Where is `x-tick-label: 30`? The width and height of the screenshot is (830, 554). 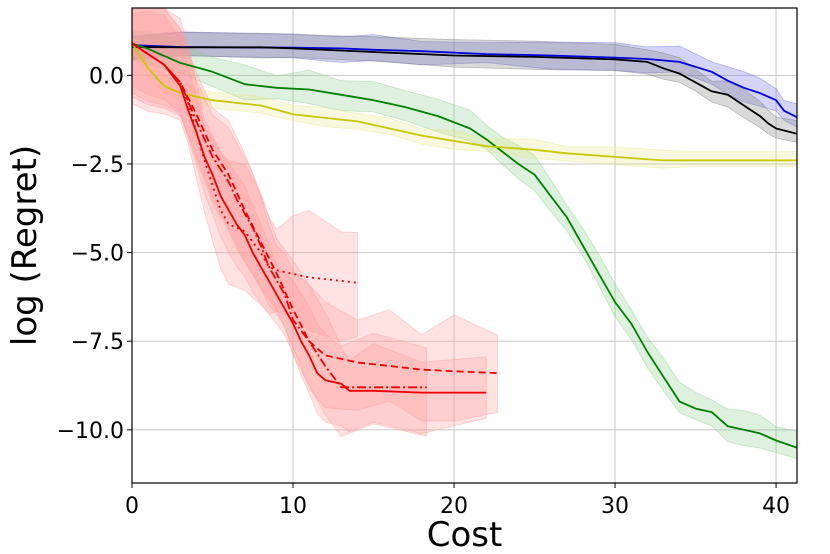 x-tick-label: 30 is located at coordinates (615, 506).